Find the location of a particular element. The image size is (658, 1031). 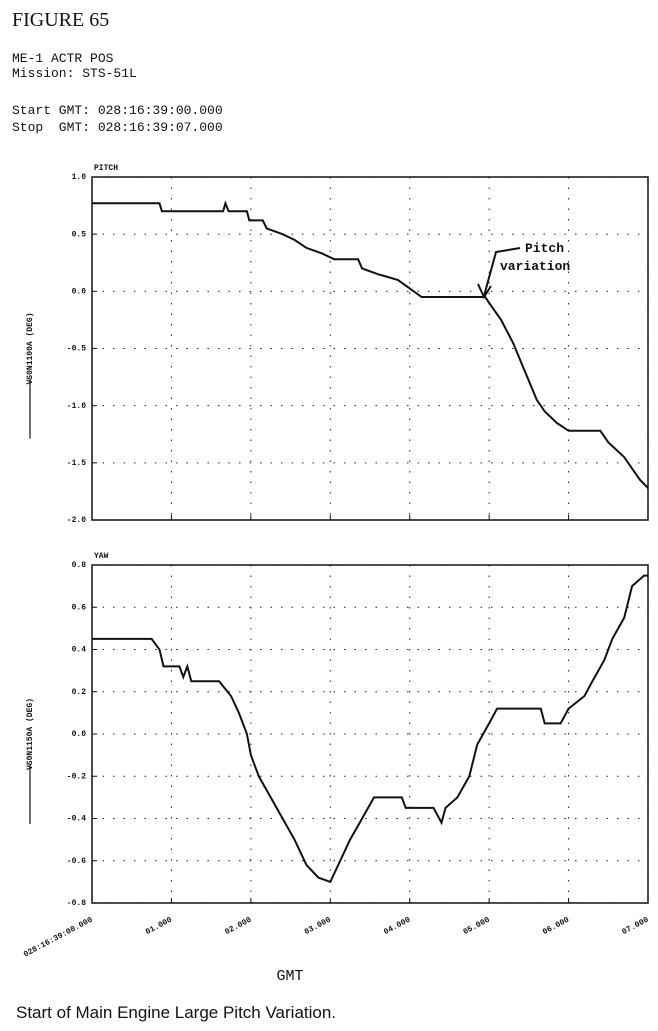

chart-title: YAW is located at coordinates (101, 556).